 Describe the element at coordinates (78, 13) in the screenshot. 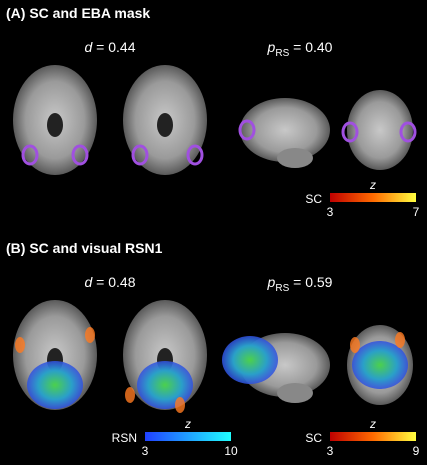

I see `panel-title: (A) SC and EBA mask` at that location.